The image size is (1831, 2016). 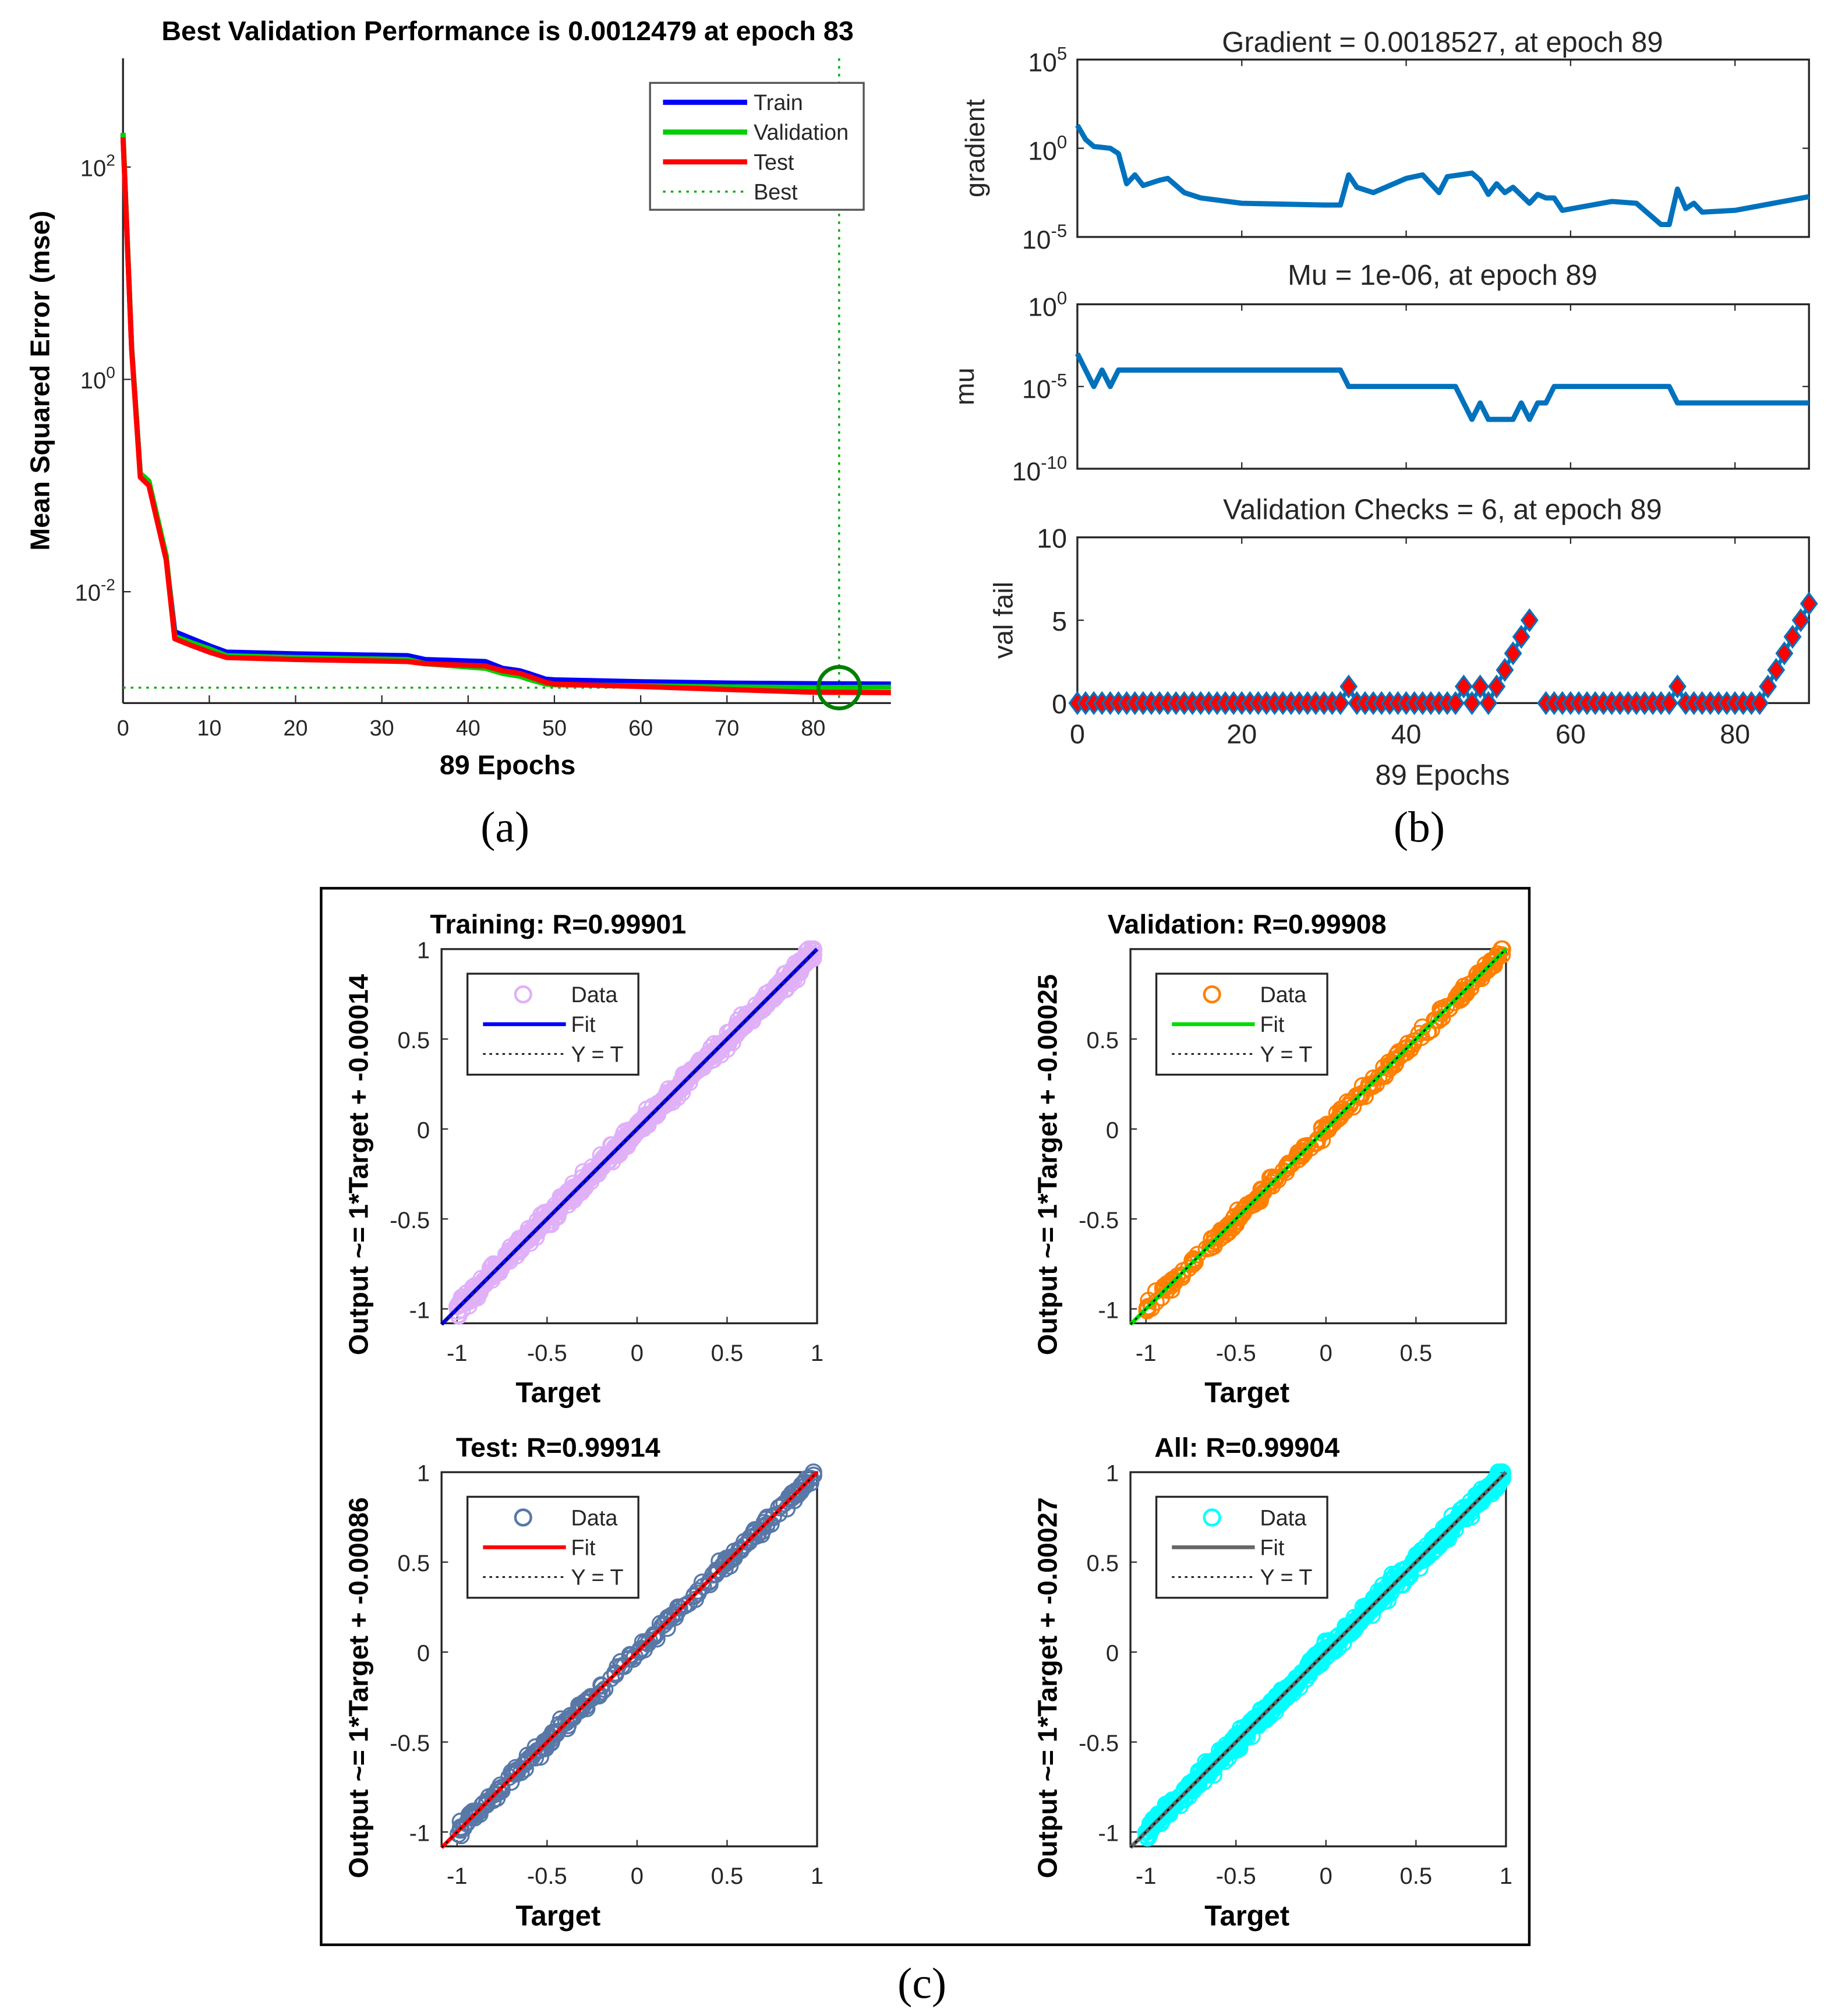 I want to click on x-tick-label: 0, so click(x=1077, y=734).